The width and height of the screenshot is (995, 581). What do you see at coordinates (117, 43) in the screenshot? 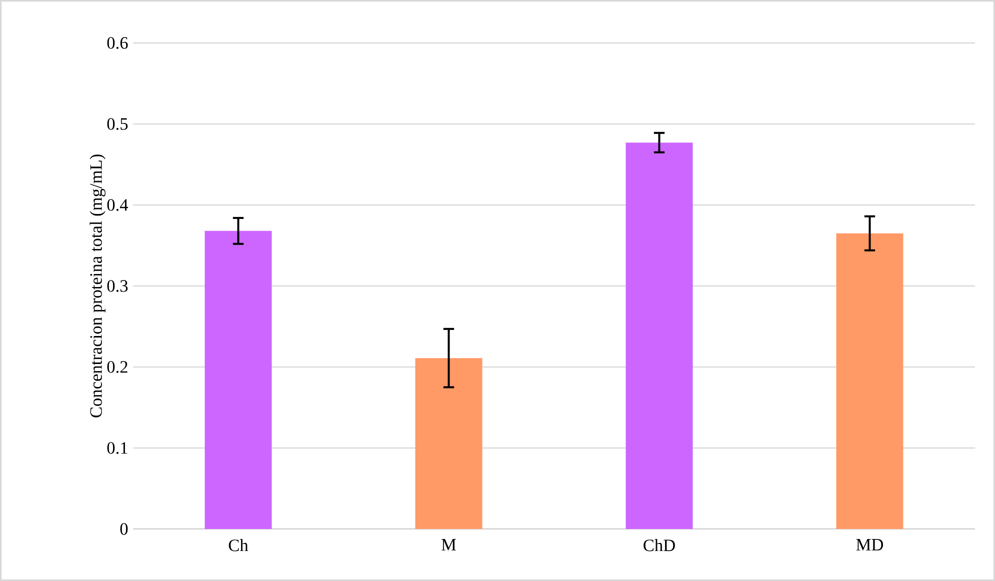
I see `y-tick-label: 0.6` at bounding box center [117, 43].